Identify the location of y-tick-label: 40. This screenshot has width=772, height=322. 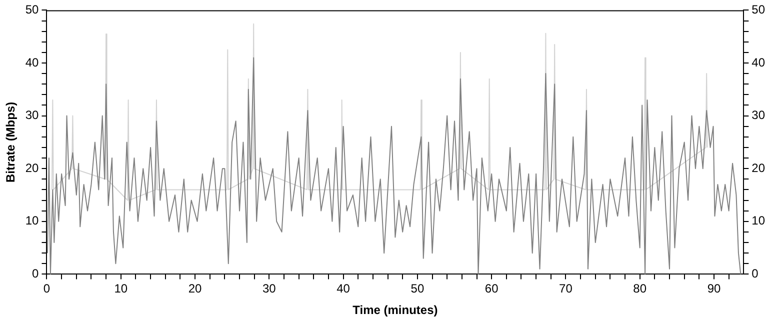
(32, 62).